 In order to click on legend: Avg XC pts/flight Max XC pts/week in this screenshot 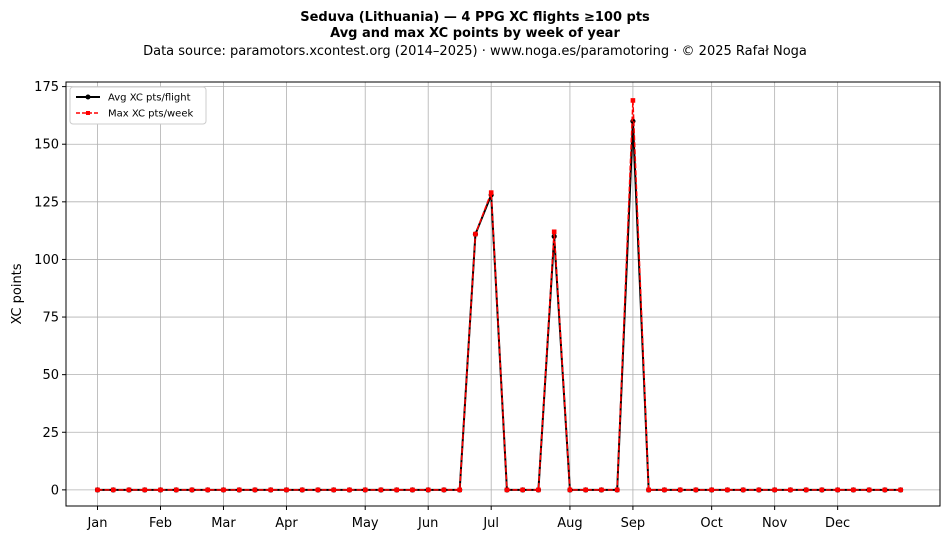, I will do `click(138, 105)`.